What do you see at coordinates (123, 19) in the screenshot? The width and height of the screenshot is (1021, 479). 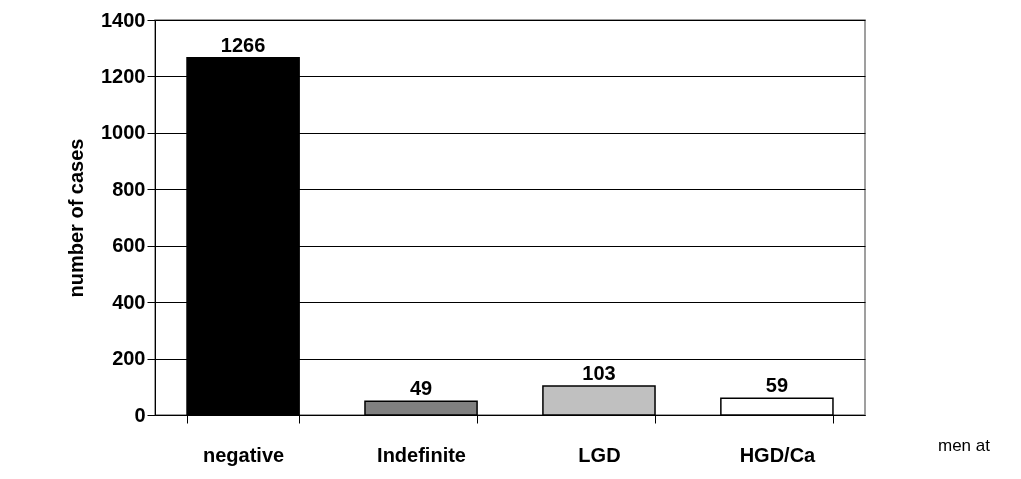 I see `y-tick-label: 1400` at bounding box center [123, 19].